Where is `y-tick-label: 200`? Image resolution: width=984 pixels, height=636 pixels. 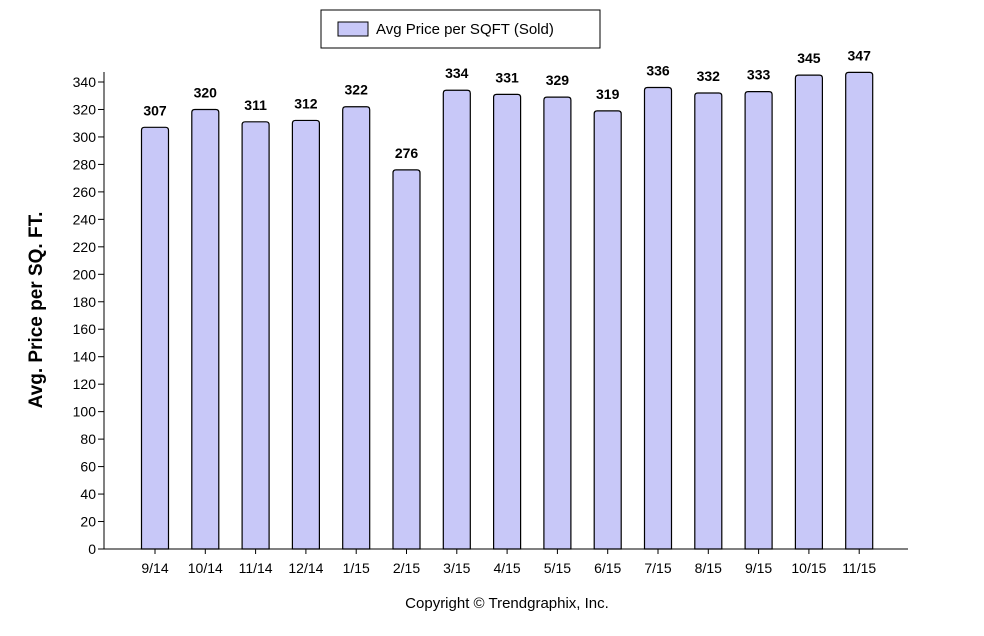 y-tick-label: 200 is located at coordinates (85, 274).